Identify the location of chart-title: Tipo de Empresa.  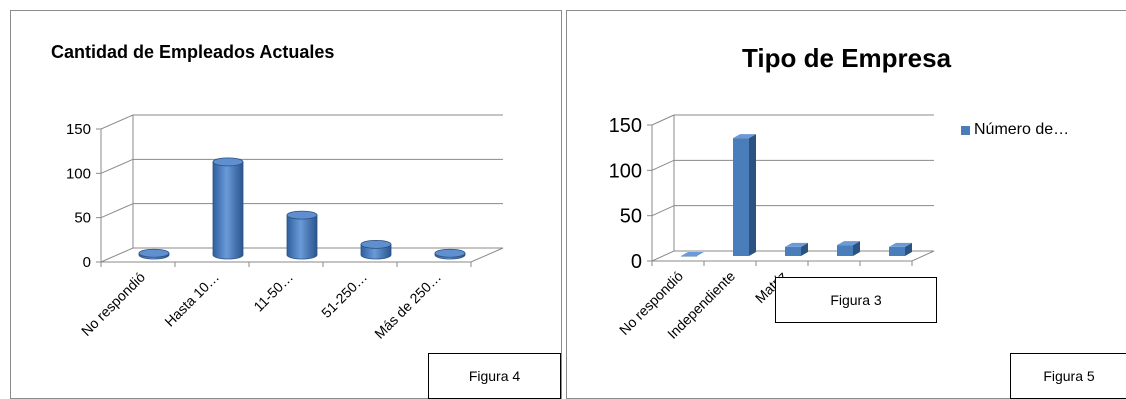
(847, 58).